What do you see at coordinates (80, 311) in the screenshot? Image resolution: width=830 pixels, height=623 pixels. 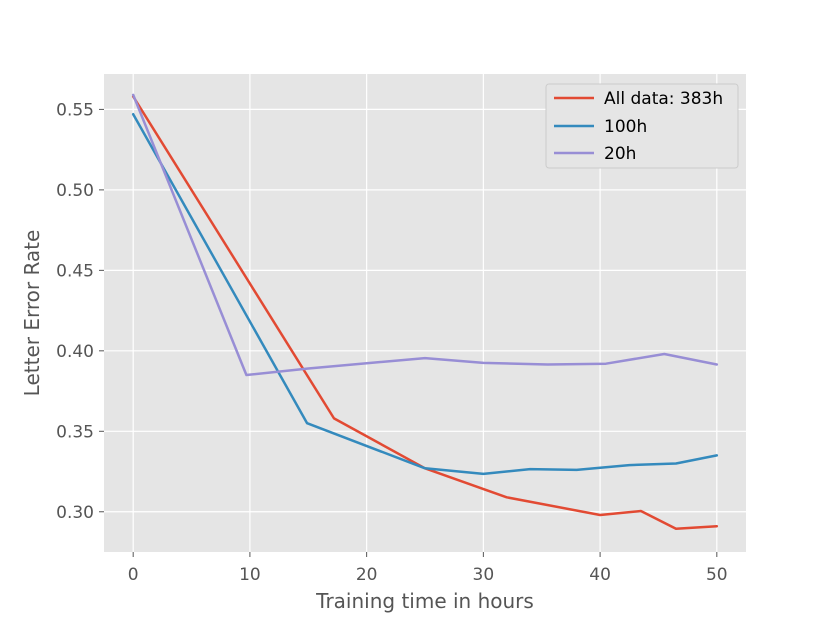 I see `y-axis-ticks: 0.30 0.35 0.40 0.45 0.50 0.55` at bounding box center [80, 311].